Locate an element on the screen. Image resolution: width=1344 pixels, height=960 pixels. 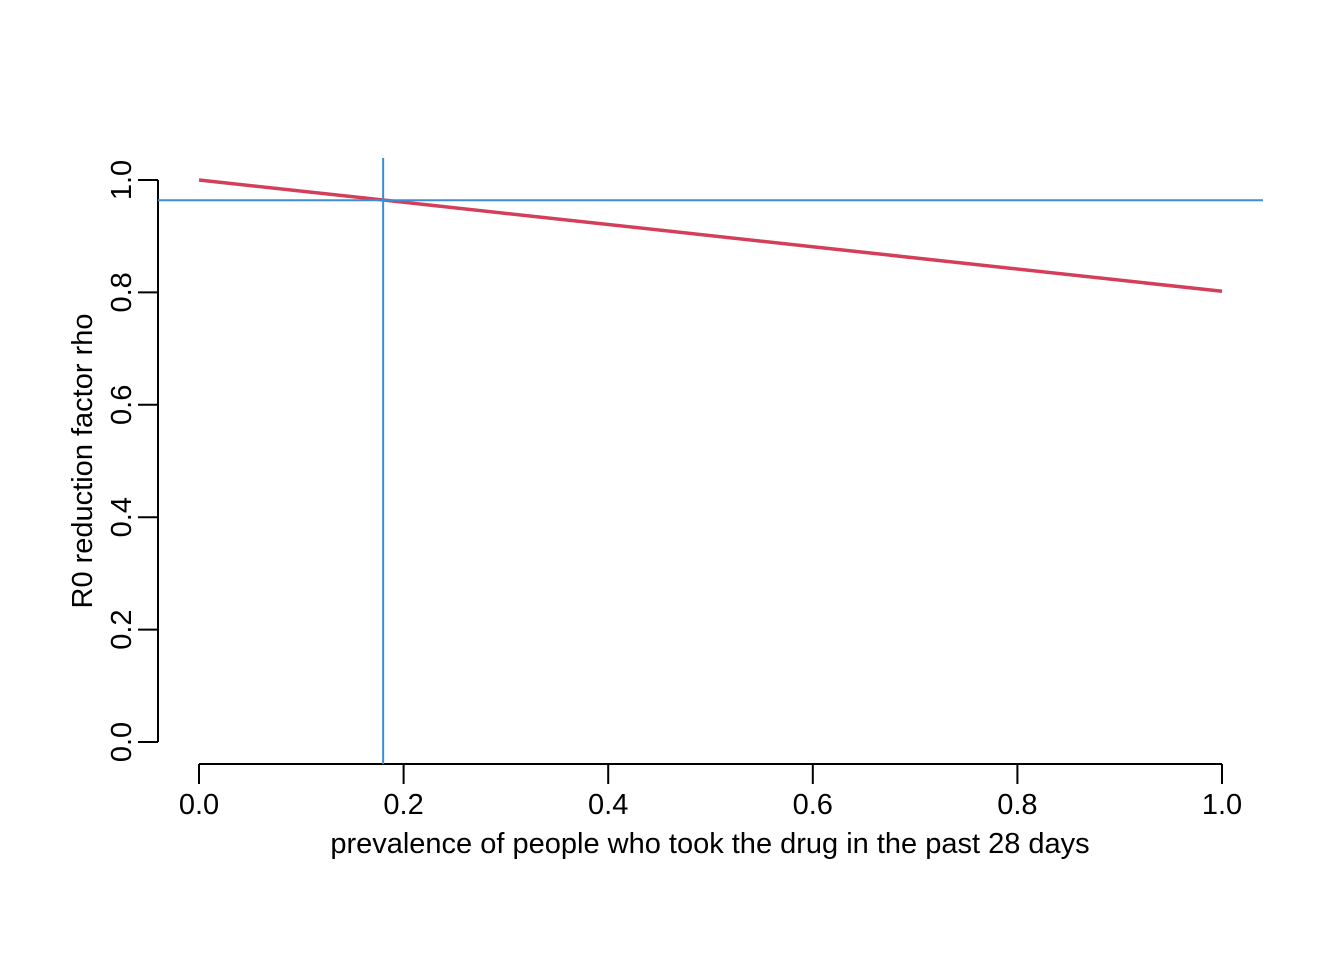
y-tick-label-4: 0.8 is located at coordinates (122, 292).